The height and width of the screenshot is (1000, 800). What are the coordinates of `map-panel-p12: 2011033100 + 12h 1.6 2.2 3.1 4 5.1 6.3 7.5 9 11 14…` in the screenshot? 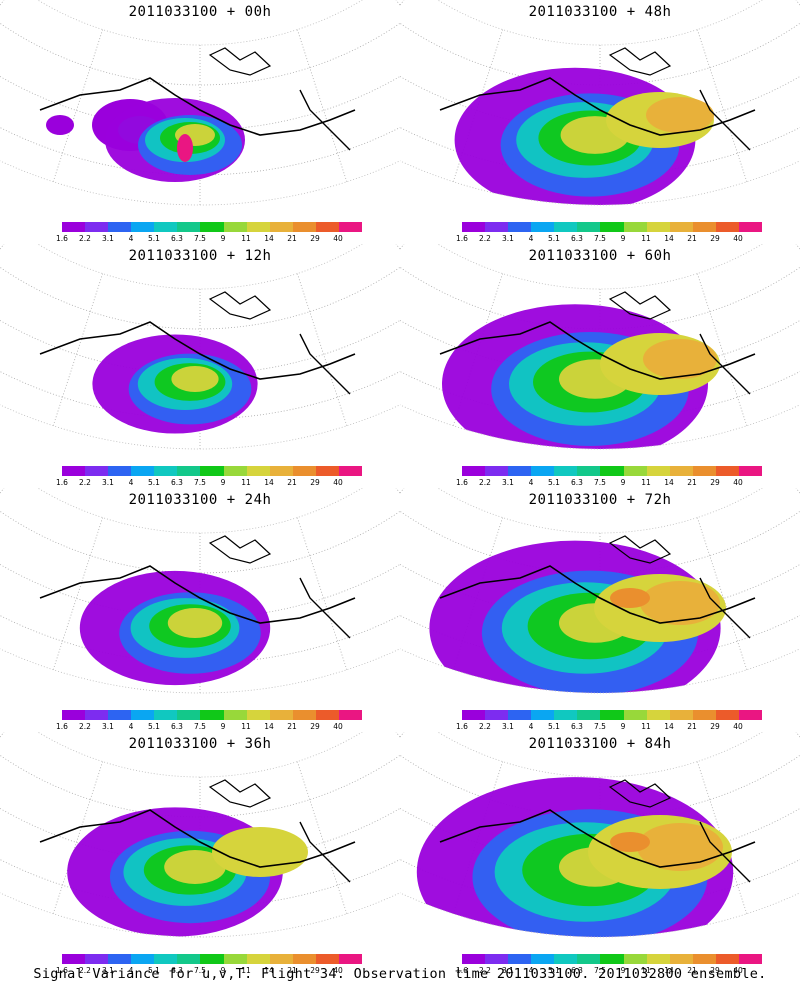 It's located at (200, 366).